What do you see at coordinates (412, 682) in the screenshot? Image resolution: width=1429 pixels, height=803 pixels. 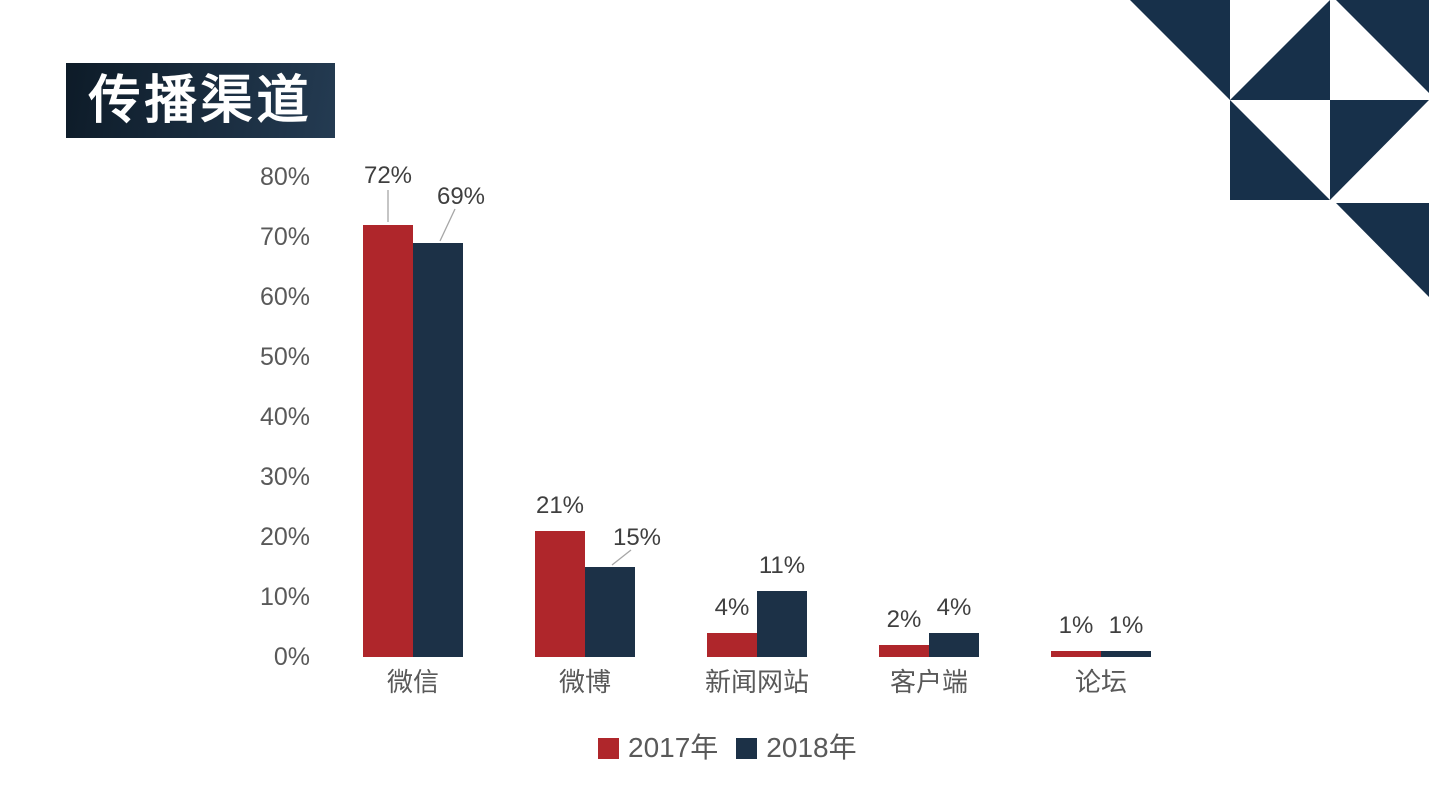 I see `category-label: 微信` at bounding box center [412, 682].